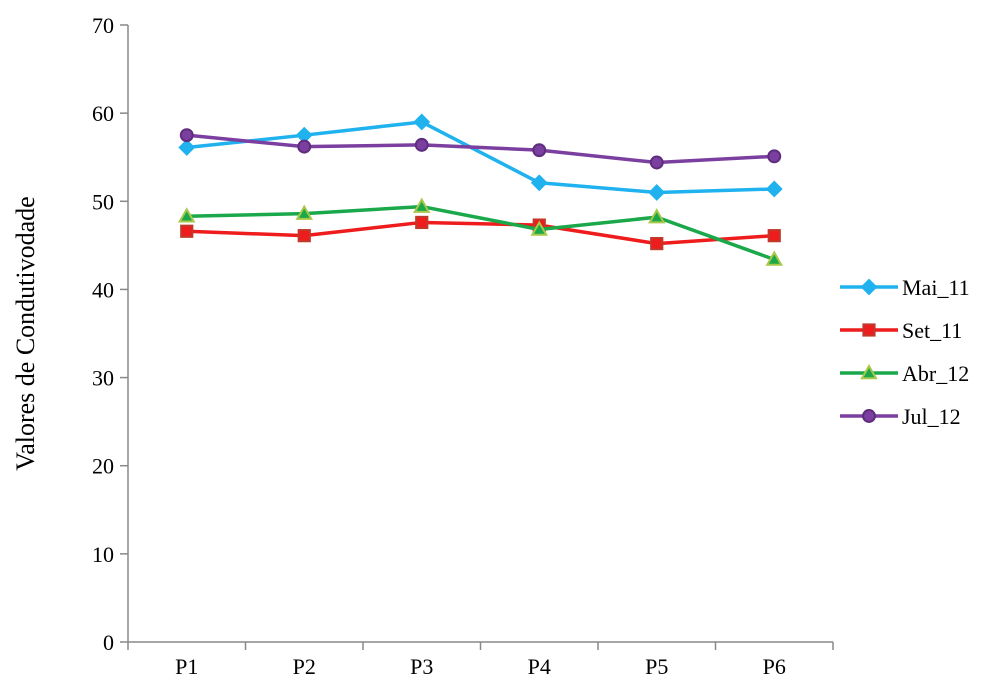 This screenshot has width=984, height=682. What do you see at coordinates (931, 416) in the screenshot?
I see `legend-label: Jul_12` at bounding box center [931, 416].